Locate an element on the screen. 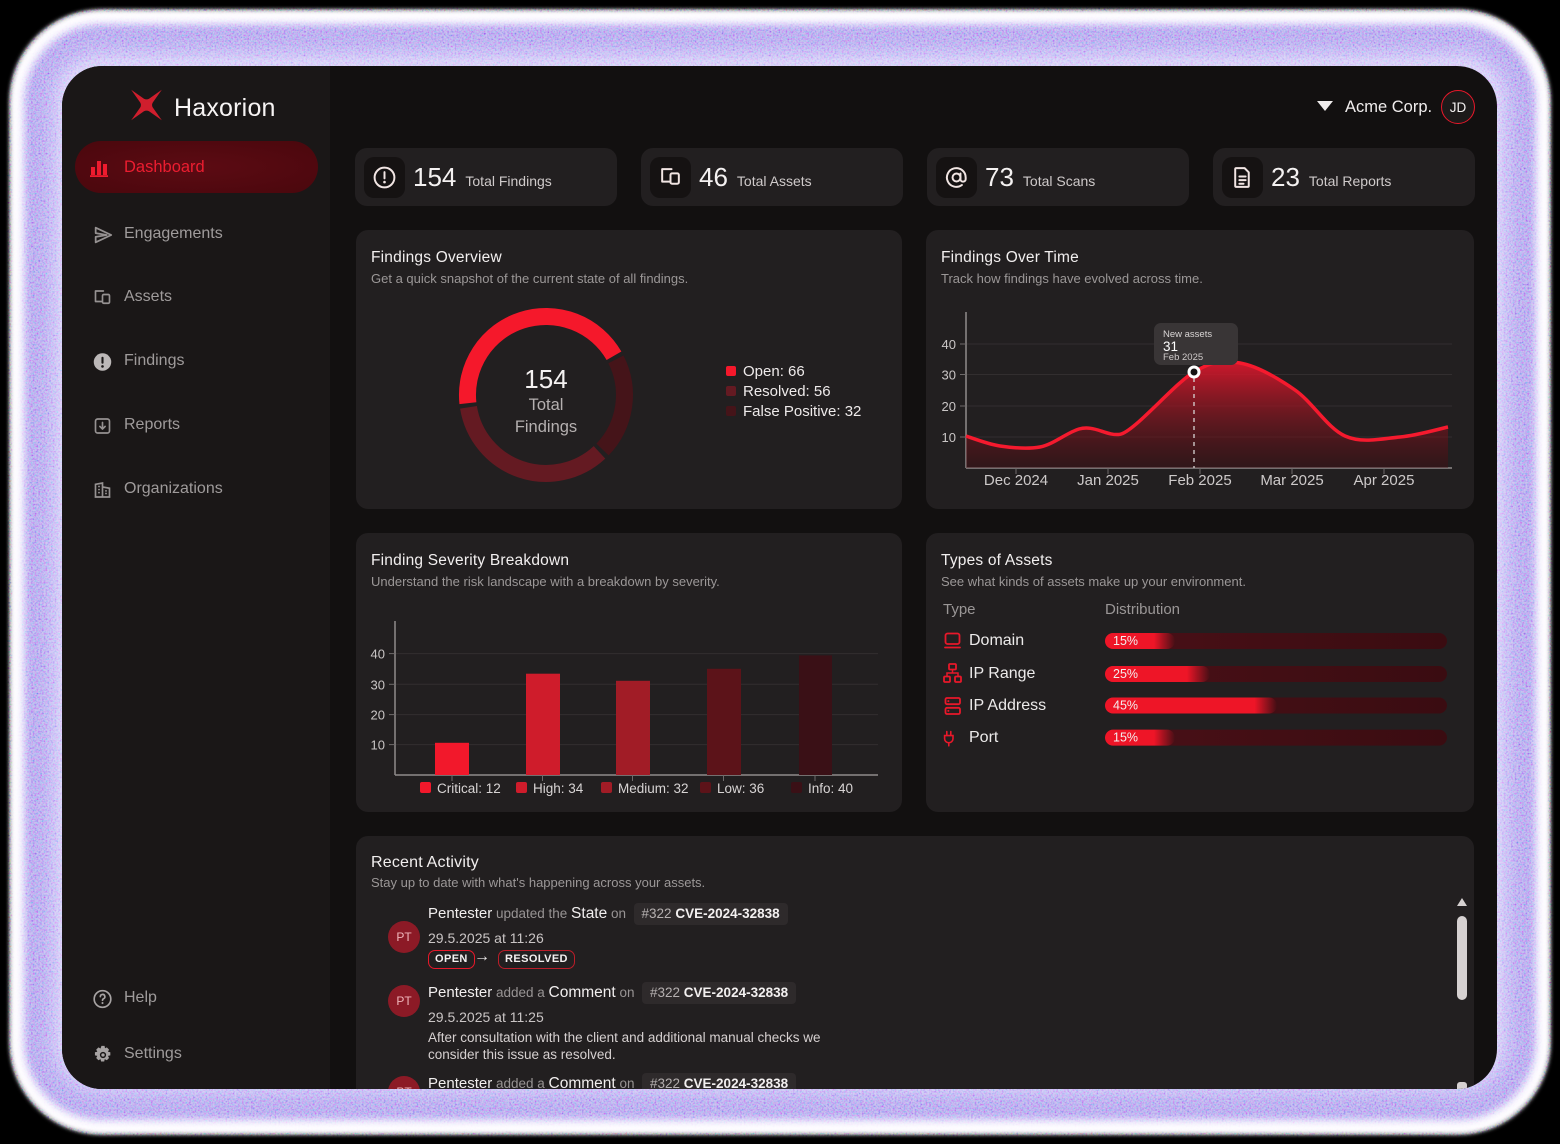  svg-text: 31 is located at coordinates (1170, 346).